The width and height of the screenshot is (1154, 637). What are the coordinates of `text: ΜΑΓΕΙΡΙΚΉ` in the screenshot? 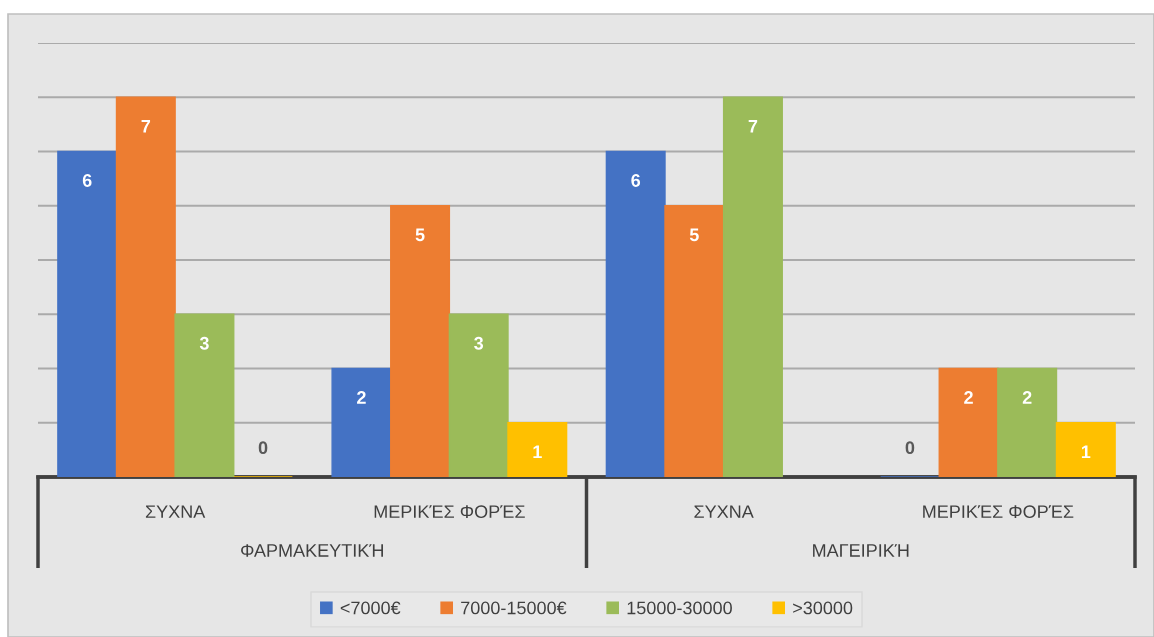 It's located at (861, 550).